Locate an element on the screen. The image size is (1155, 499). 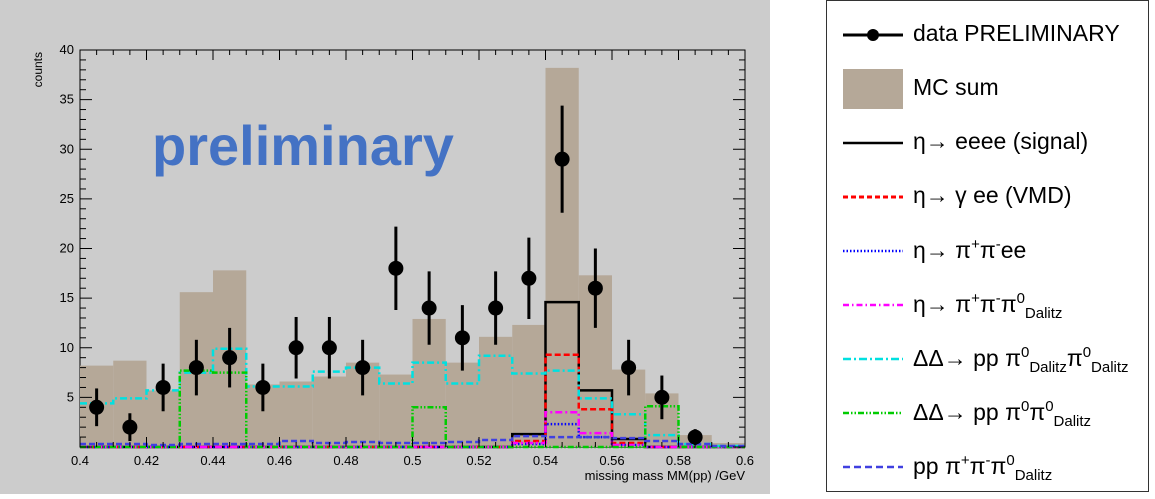
legend-label-pipipi: η→ π+π-π0Dalitz is located at coordinates (988, 306).